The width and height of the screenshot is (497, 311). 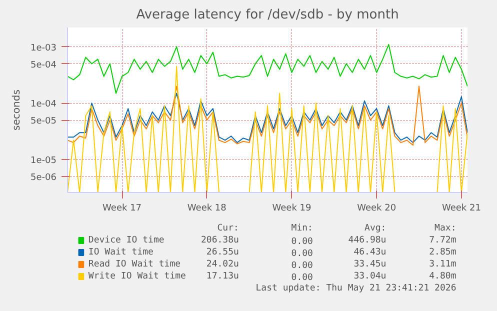 I want to click on text: 4.80m, so click(x=442, y=277).